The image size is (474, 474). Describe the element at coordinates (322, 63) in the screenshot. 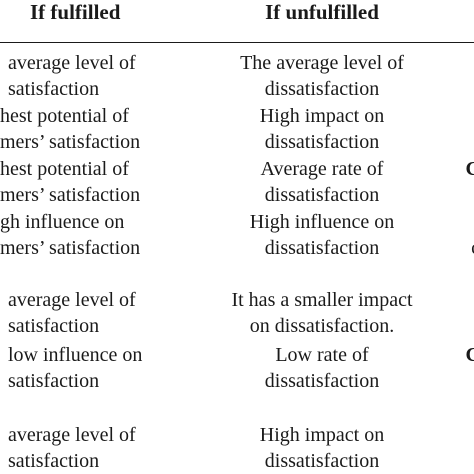

I see `row-1-unfulfilled-line-1: The average level of` at that location.